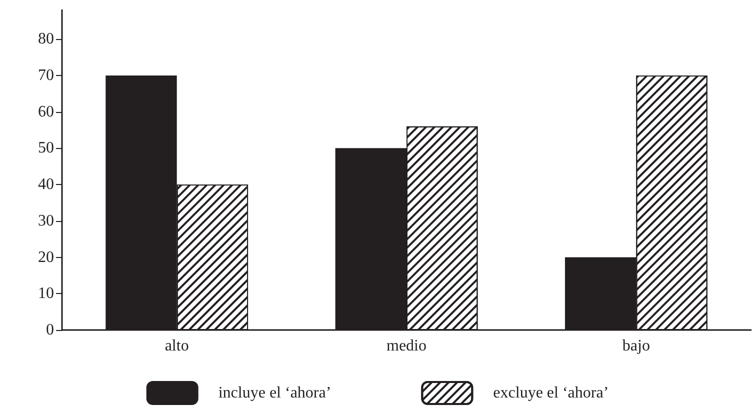  What do you see at coordinates (46, 221) in the screenshot?
I see `y-tick-label: 30` at bounding box center [46, 221].